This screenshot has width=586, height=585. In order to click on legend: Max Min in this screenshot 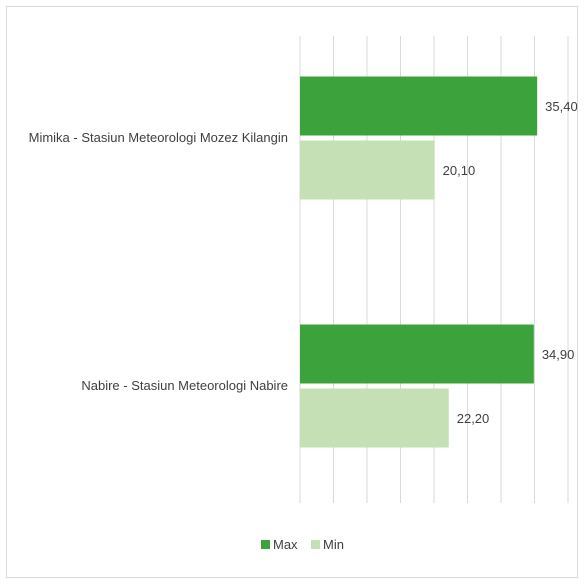, I will do `click(302, 544)`.